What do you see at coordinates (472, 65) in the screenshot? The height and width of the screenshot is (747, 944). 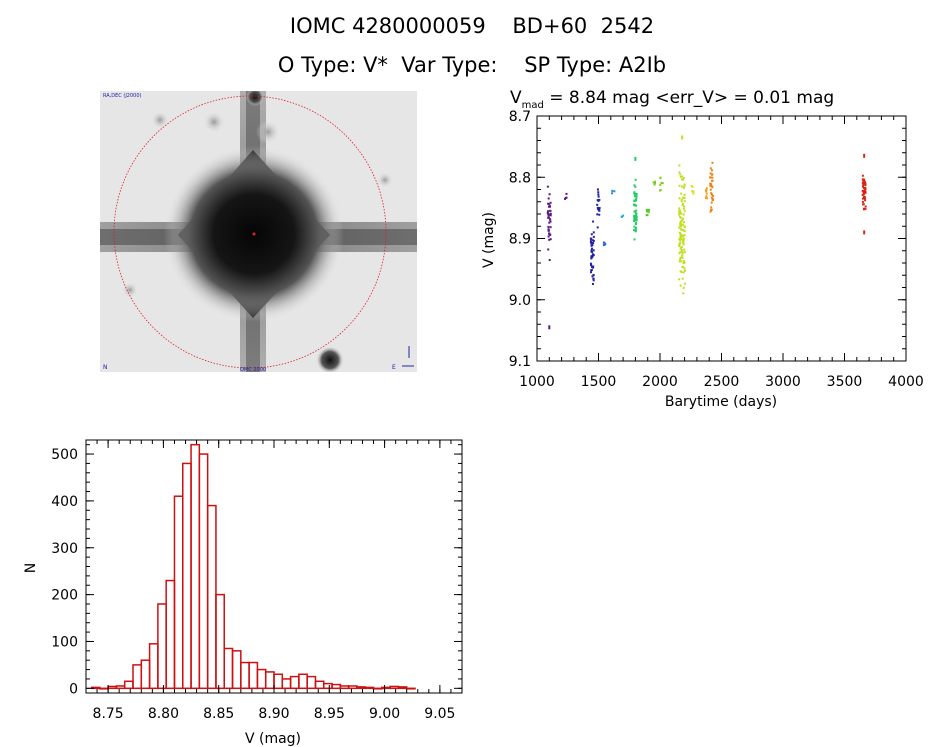 I see `chart-title-line2: O Type: V* Var Type: SP Type: A2Ib` at bounding box center [472, 65].